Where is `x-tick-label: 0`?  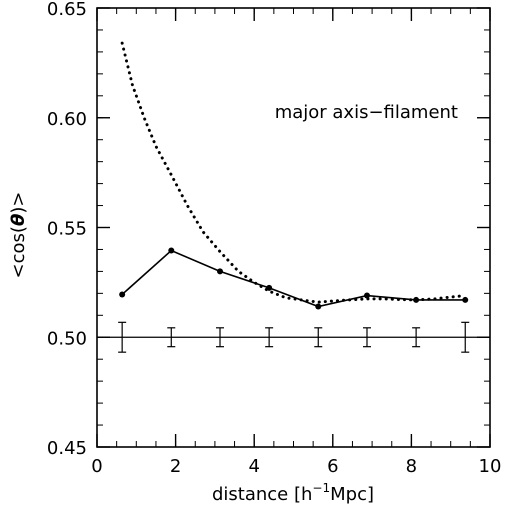
x-tick-label: 0 is located at coordinates (96, 466).